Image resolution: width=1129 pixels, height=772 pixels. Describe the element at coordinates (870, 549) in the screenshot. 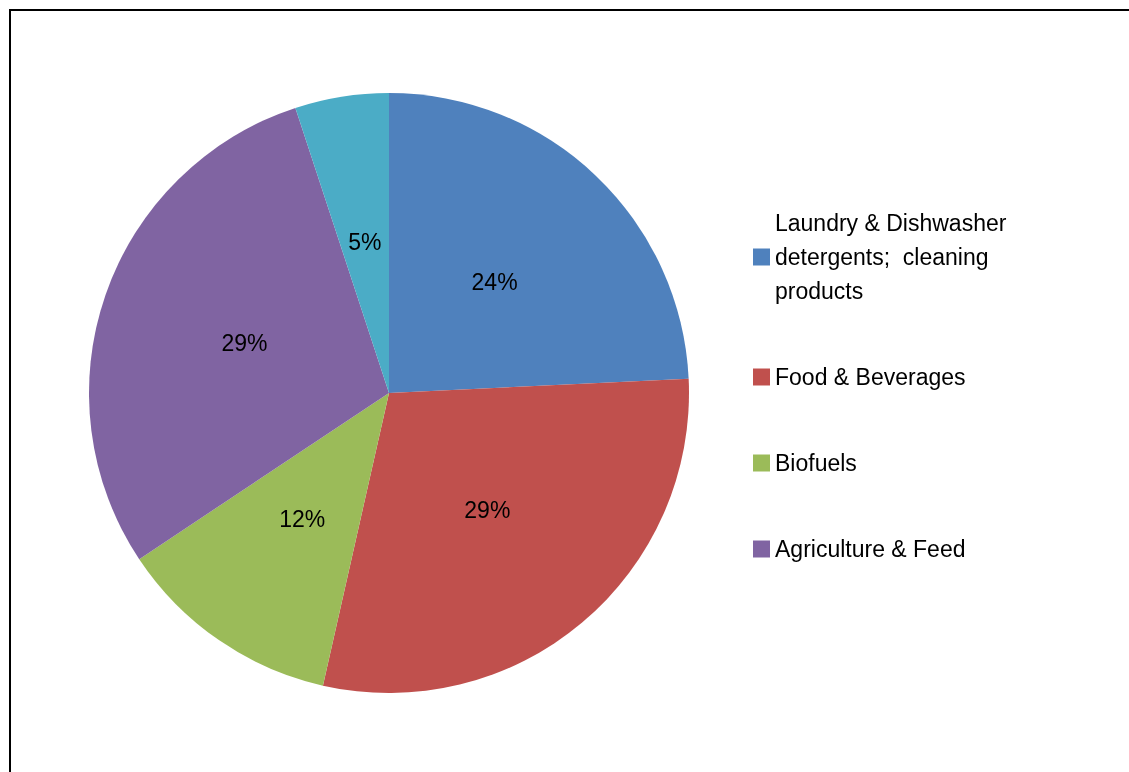

I see `legend-label: Agriculture & Feed` at that location.